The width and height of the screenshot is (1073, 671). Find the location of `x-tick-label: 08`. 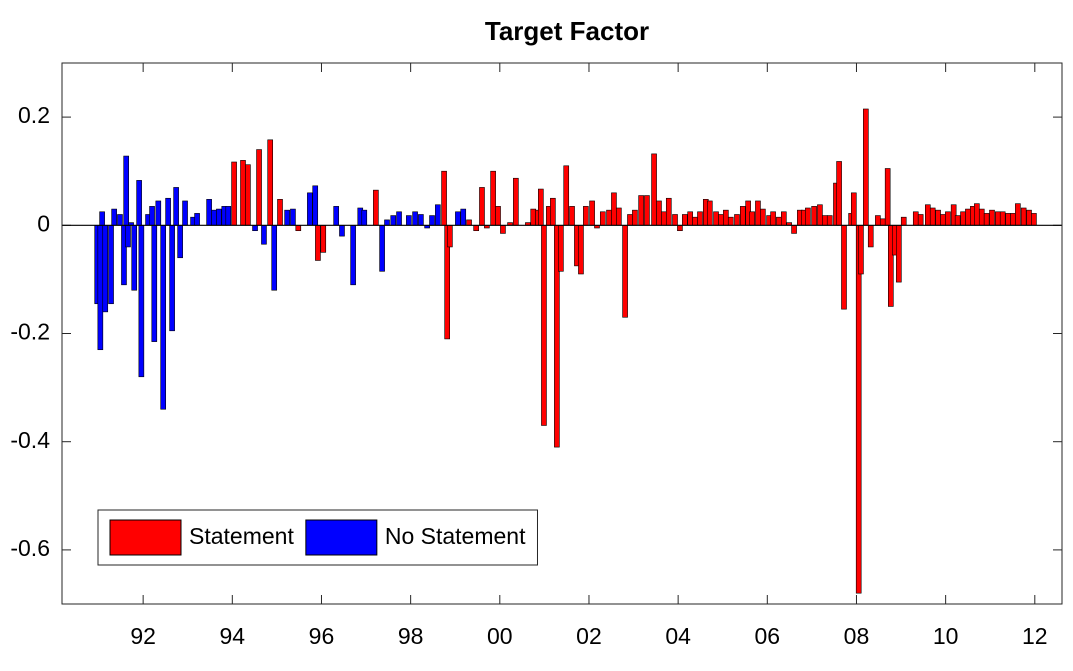

x-tick-label: 08 is located at coordinates (857, 636).